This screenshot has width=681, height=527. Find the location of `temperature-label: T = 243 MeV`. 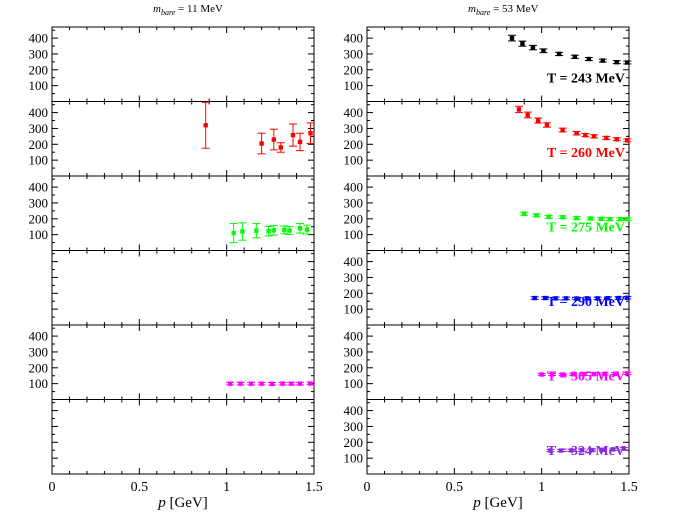

temperature-label: T = 243 MeV is located at coordinates (586, 79).